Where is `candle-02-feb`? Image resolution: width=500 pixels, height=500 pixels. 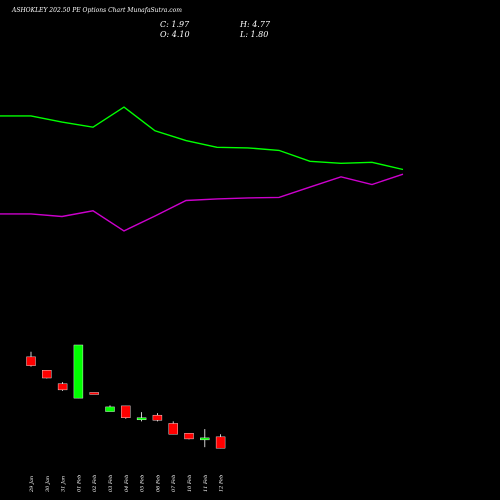 candle-02-feb is located at coordinates (94, 393).